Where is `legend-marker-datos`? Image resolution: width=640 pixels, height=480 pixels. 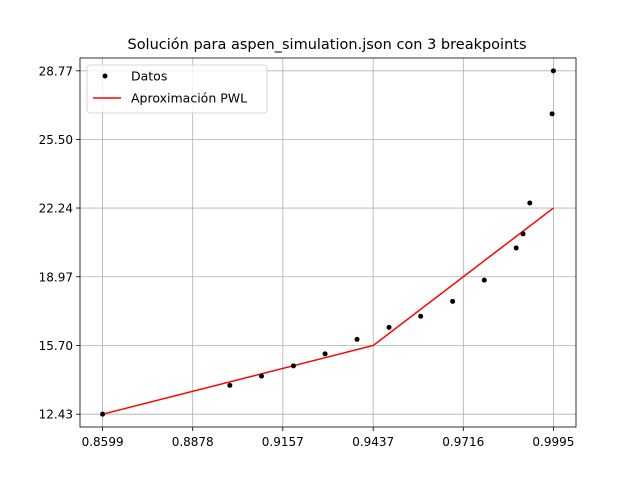
legend-marker-datos is located at coordinates (105, 76).